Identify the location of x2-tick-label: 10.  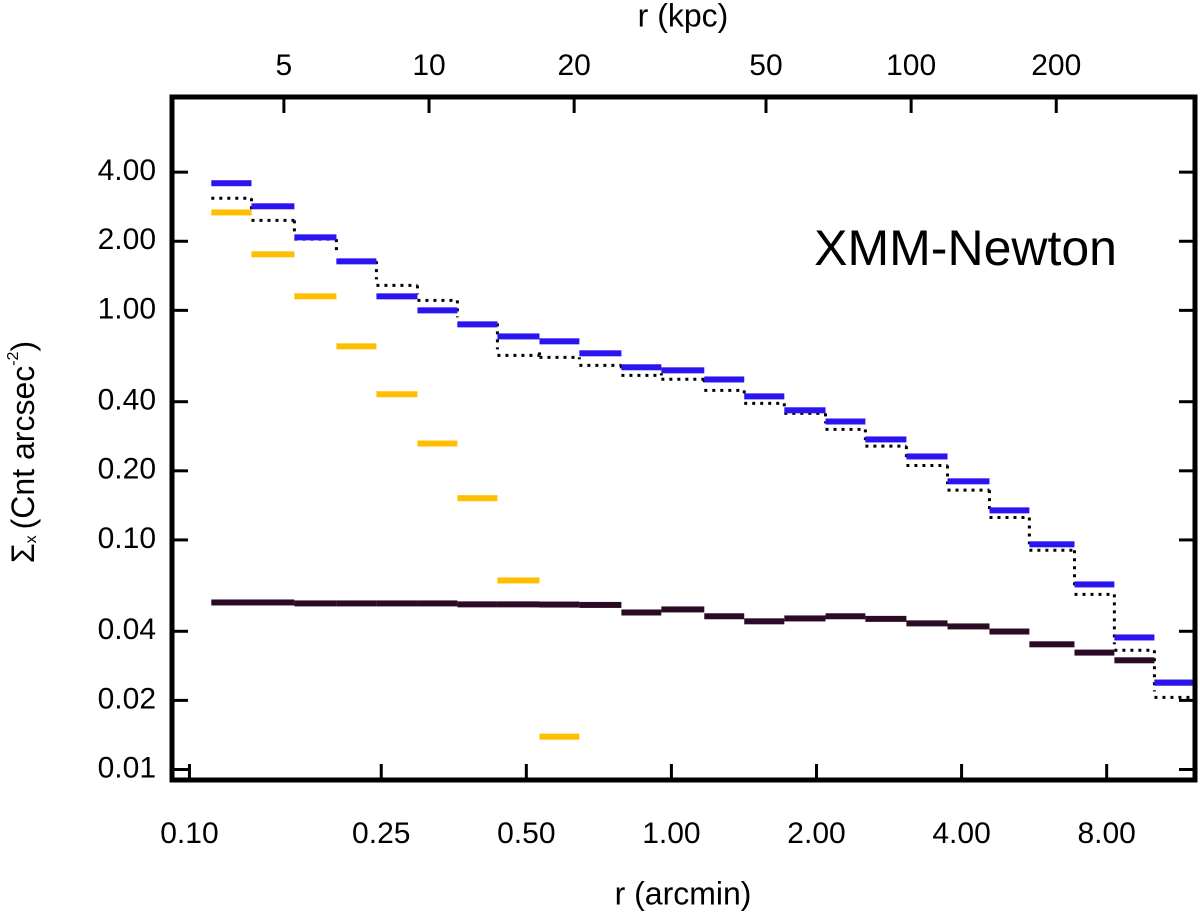
(428, 65).